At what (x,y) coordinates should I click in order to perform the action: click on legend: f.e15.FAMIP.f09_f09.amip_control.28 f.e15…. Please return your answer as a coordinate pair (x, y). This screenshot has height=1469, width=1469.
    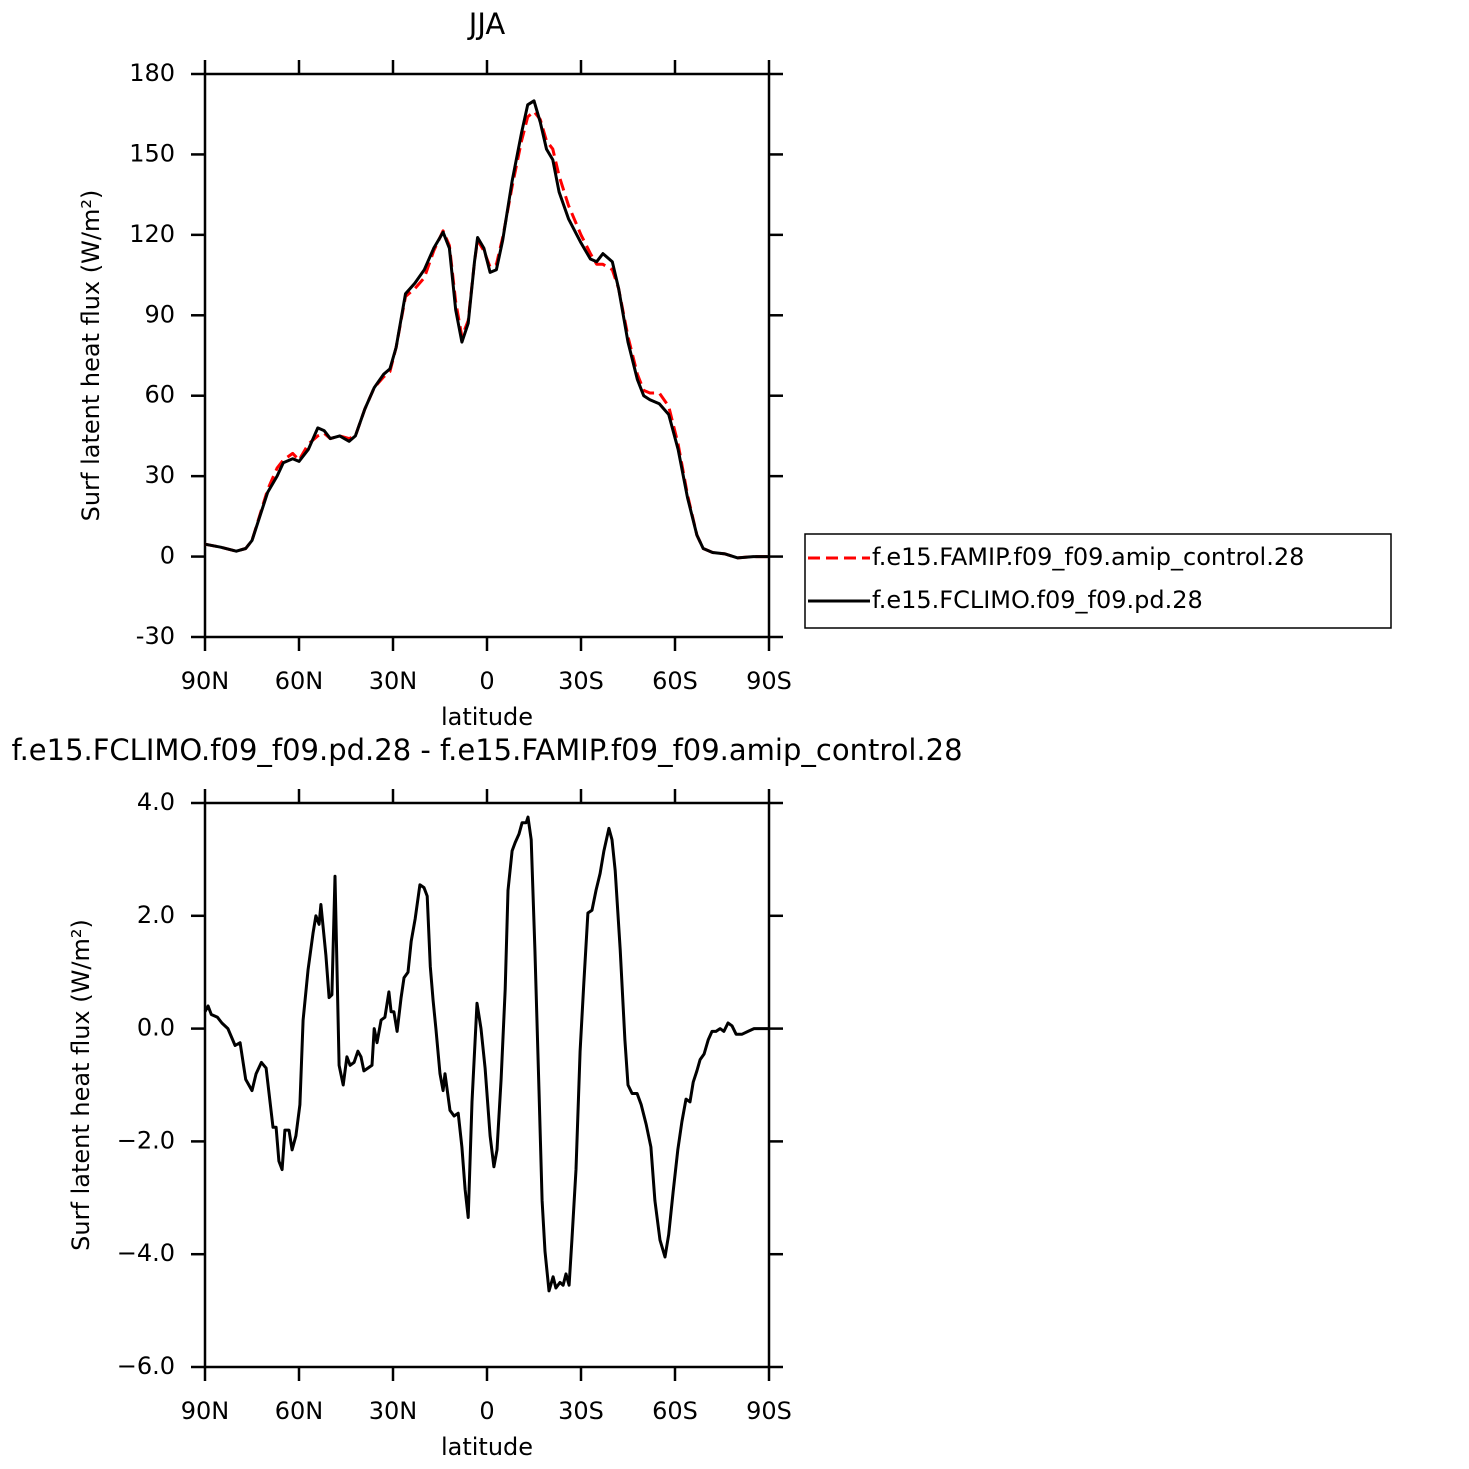
    Looking at the image, I should click on (1098, 581).